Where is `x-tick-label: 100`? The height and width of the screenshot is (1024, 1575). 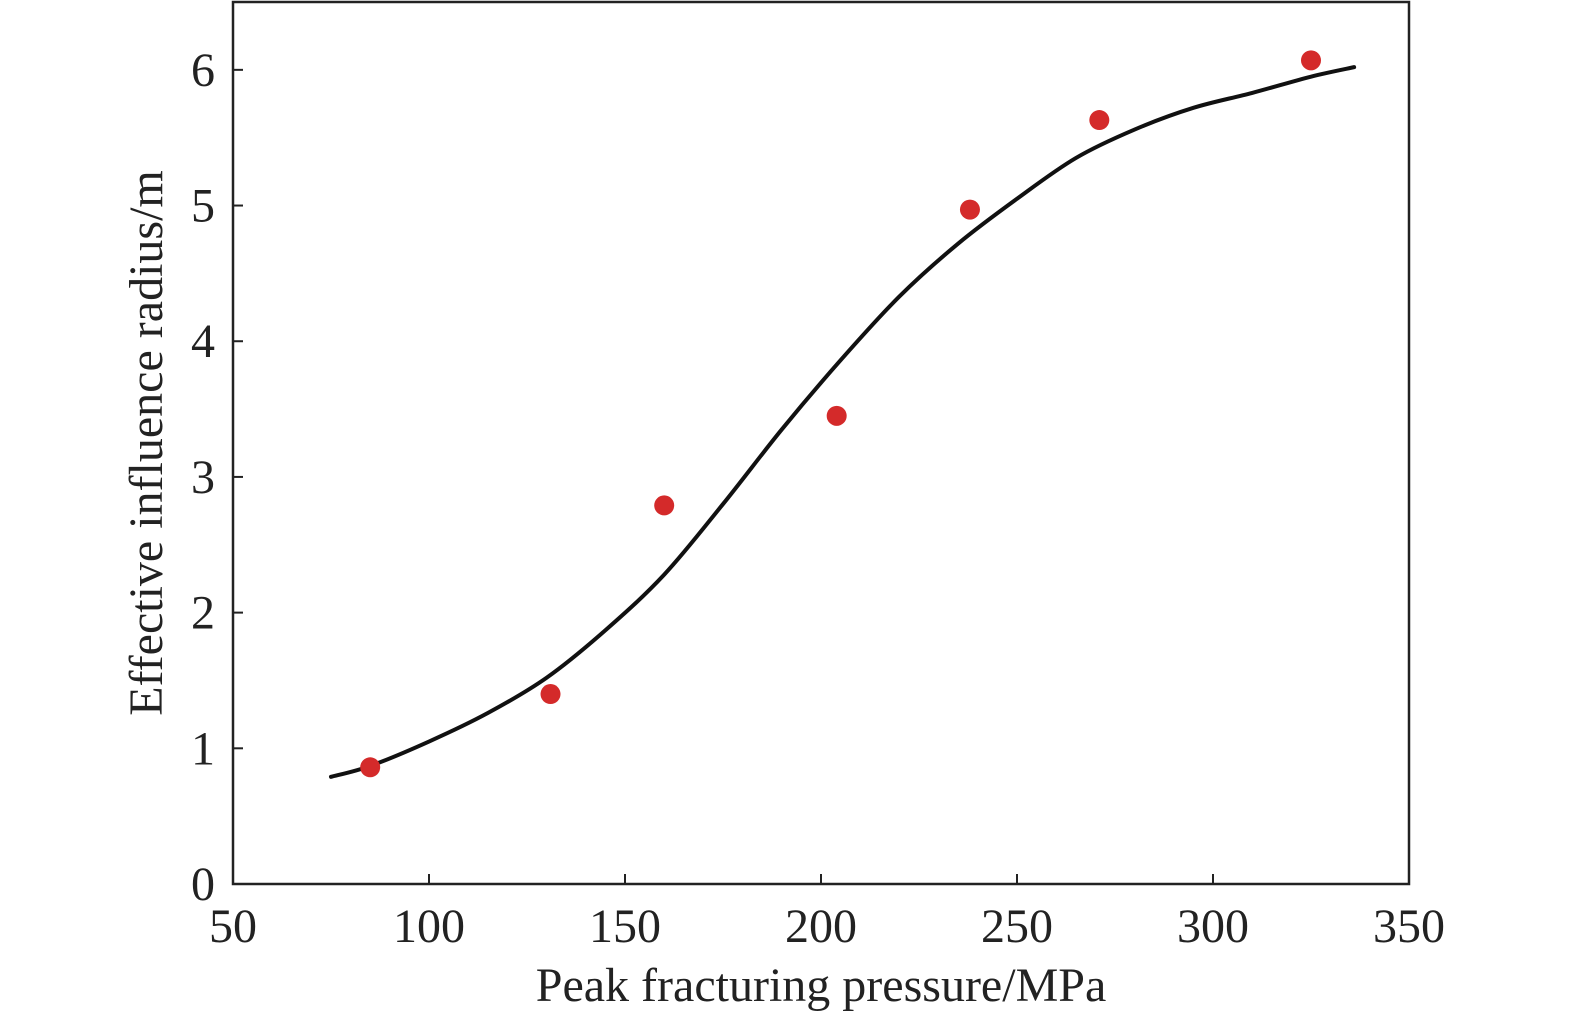 x-tick-label: 100 is located at coordinates (429, 926).